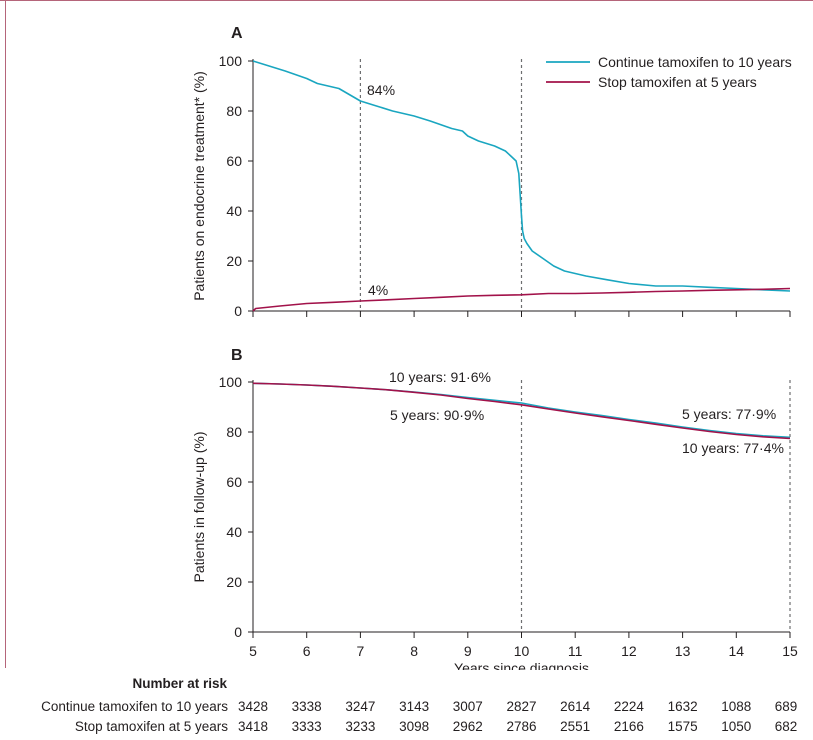 This screenshot has width=813, height=740. I want to click on risk-value: 2827, so click(521, 706).